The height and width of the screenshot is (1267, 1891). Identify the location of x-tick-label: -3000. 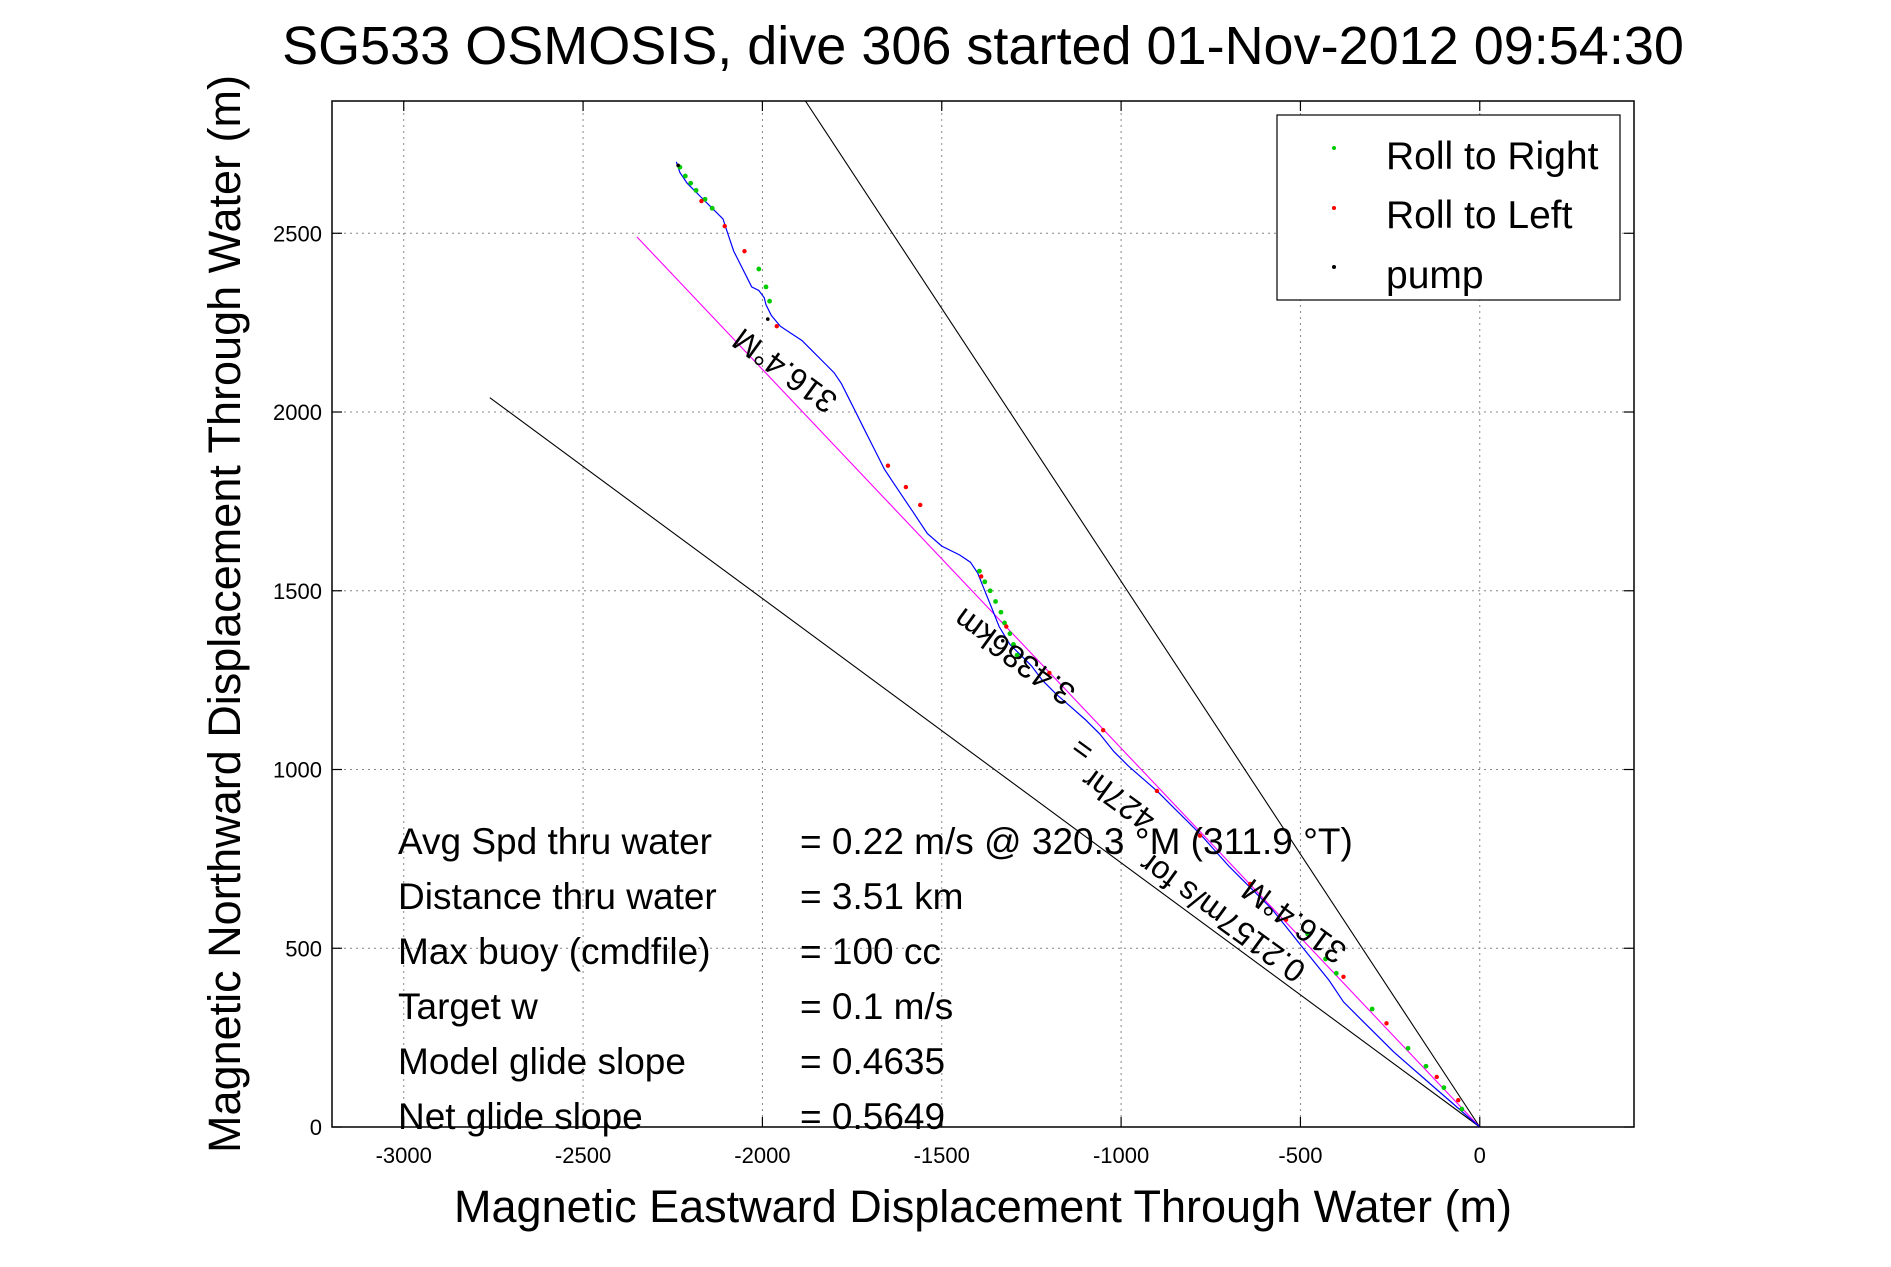
(404, 1155).